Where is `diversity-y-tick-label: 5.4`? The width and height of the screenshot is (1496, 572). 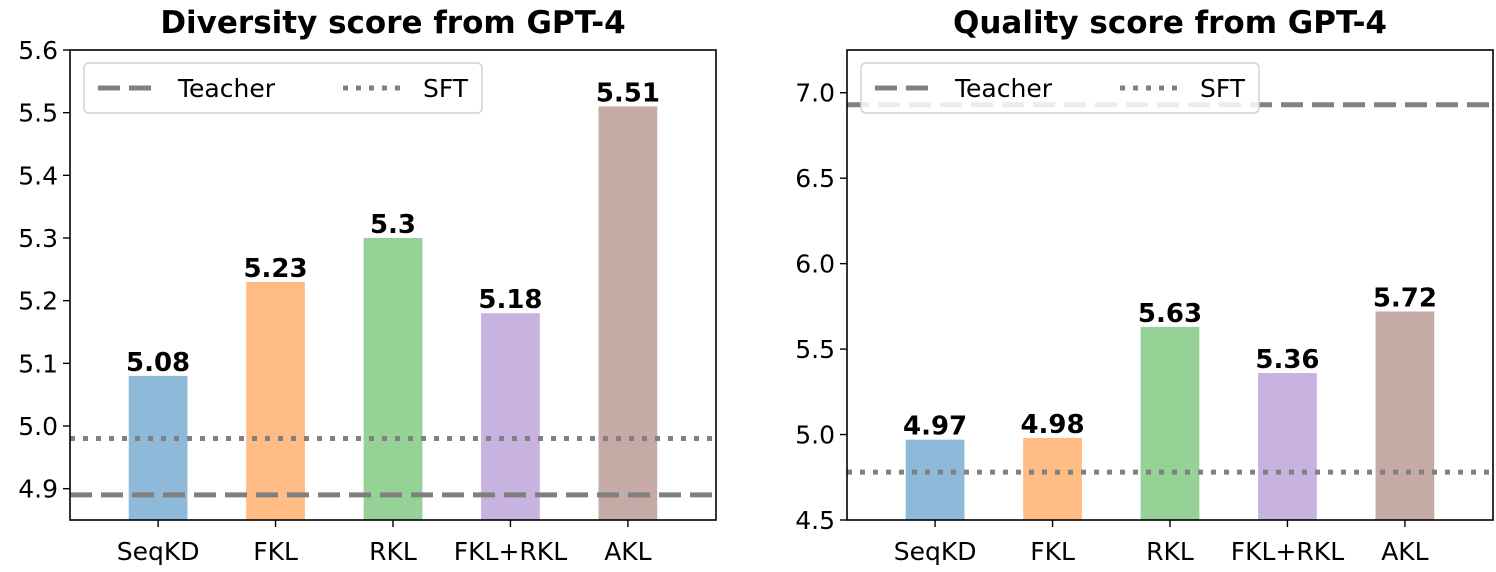 diversity-y-tick-label: 5.4 is located at coordinates (38, 175).